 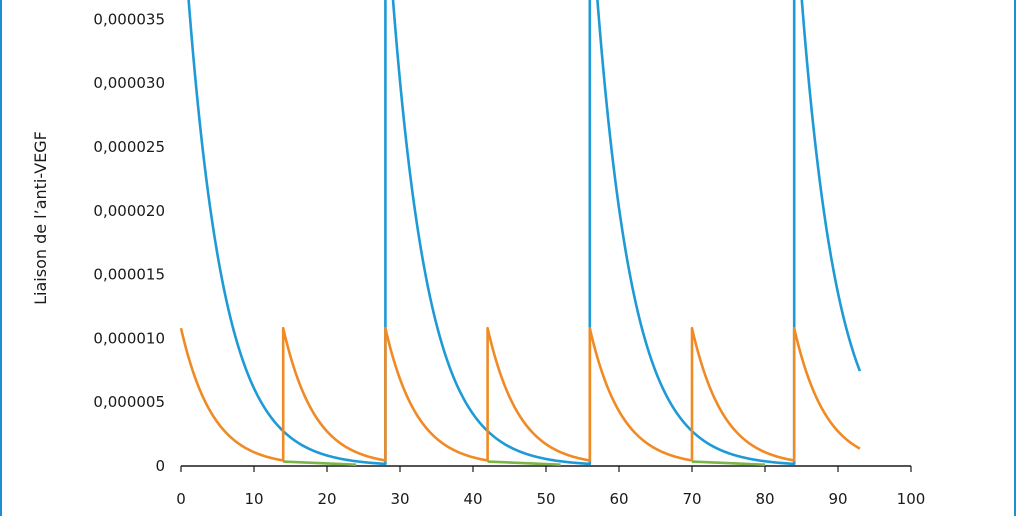 What do you see at coordinates (40, 218) in the screenshot?
I see `y-axis-title: Liaison de l’anti-VEGF` at bounding box center [40, 218].